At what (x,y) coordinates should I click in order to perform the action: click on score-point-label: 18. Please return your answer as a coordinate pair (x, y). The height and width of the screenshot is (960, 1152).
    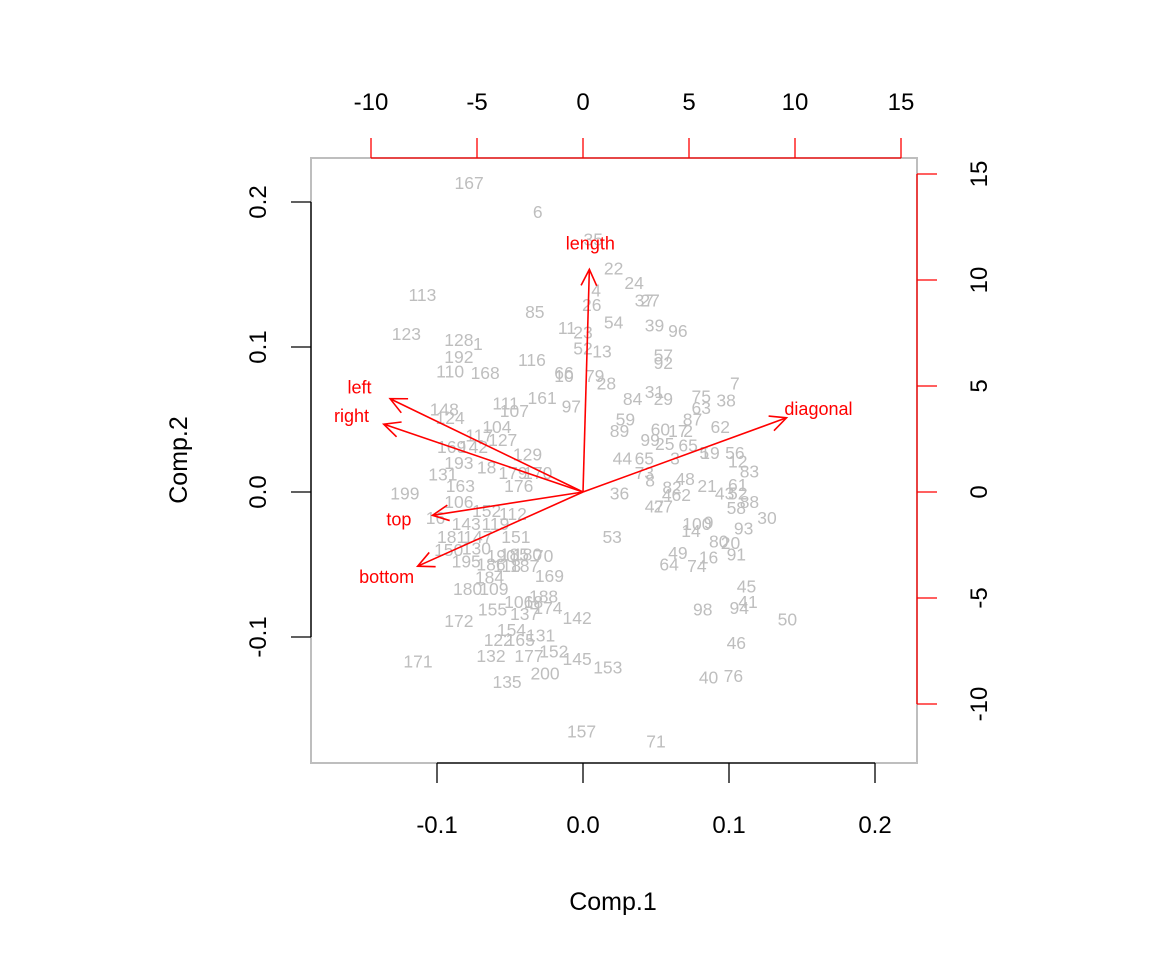
    Looking at the image, I should click on (486, 467).